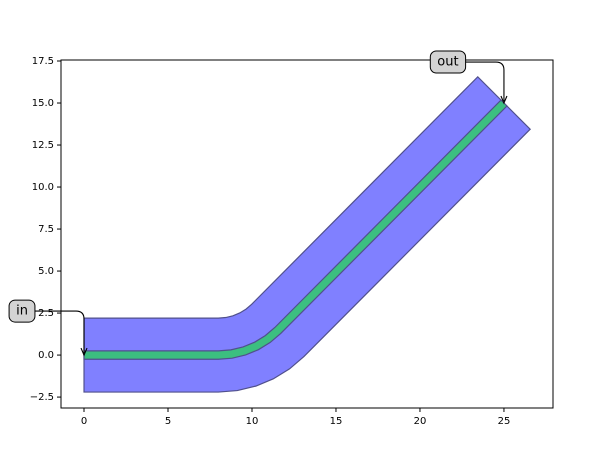 Image resolution: width=614 pixels, height=460 pixels. What do you see at coordinates (504, 421) in the screenshot?
I see `x-tick-label: 25` at bounding box center [504, 421].